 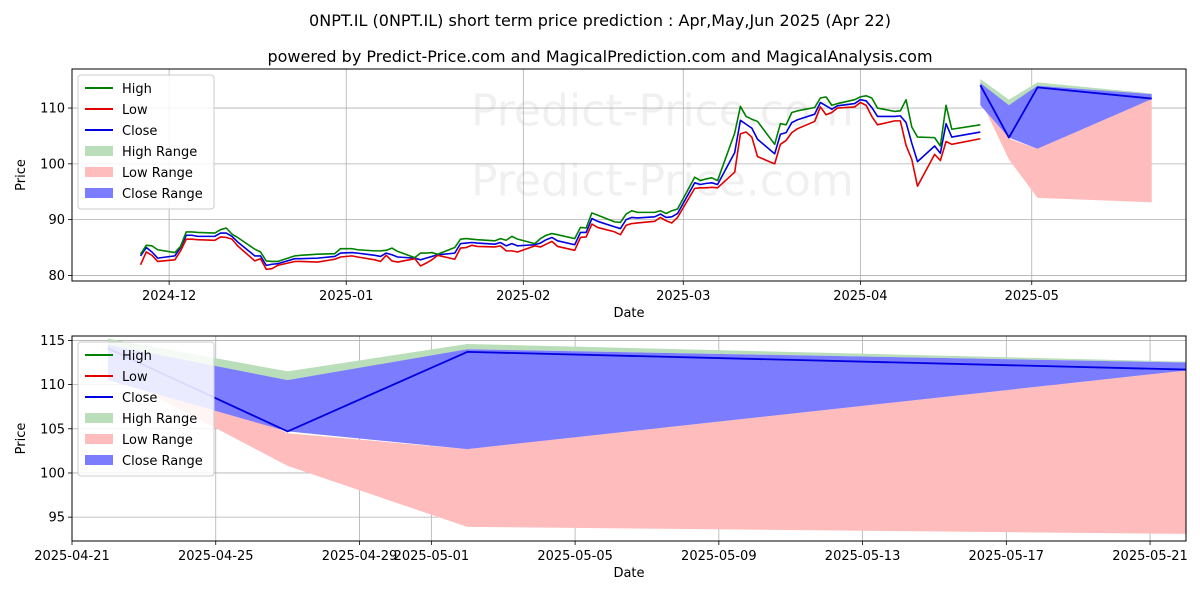 I want to click on forecast-close-line, so click(x=1065, y=111).